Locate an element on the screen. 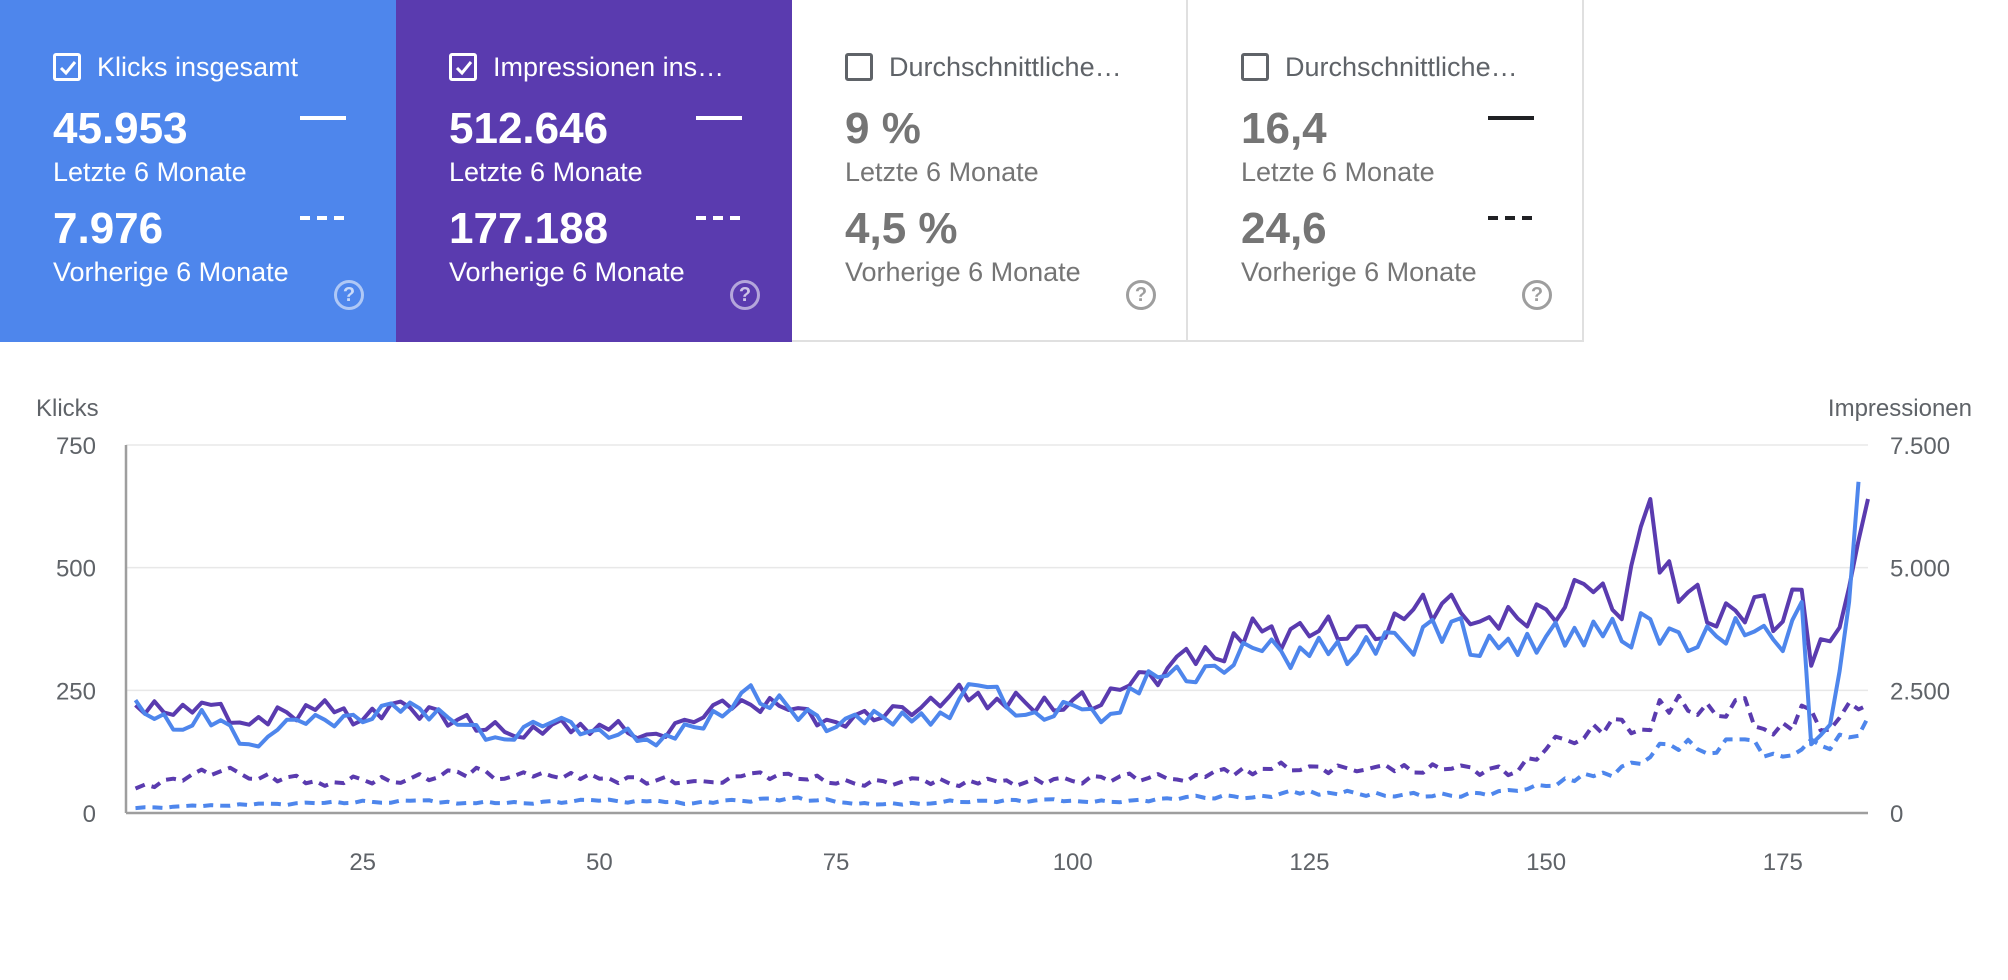 The image size is (2008, 980). current-value: 45.953 is located at coordinates (120, 128).